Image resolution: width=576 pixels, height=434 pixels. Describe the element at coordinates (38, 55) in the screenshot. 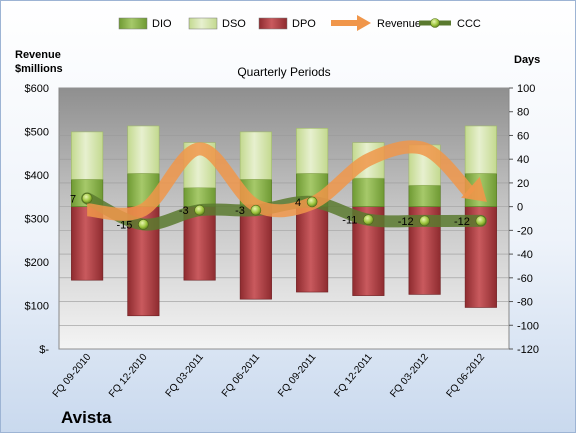

I see `left-axis-label-line1: Revenue` at that location.